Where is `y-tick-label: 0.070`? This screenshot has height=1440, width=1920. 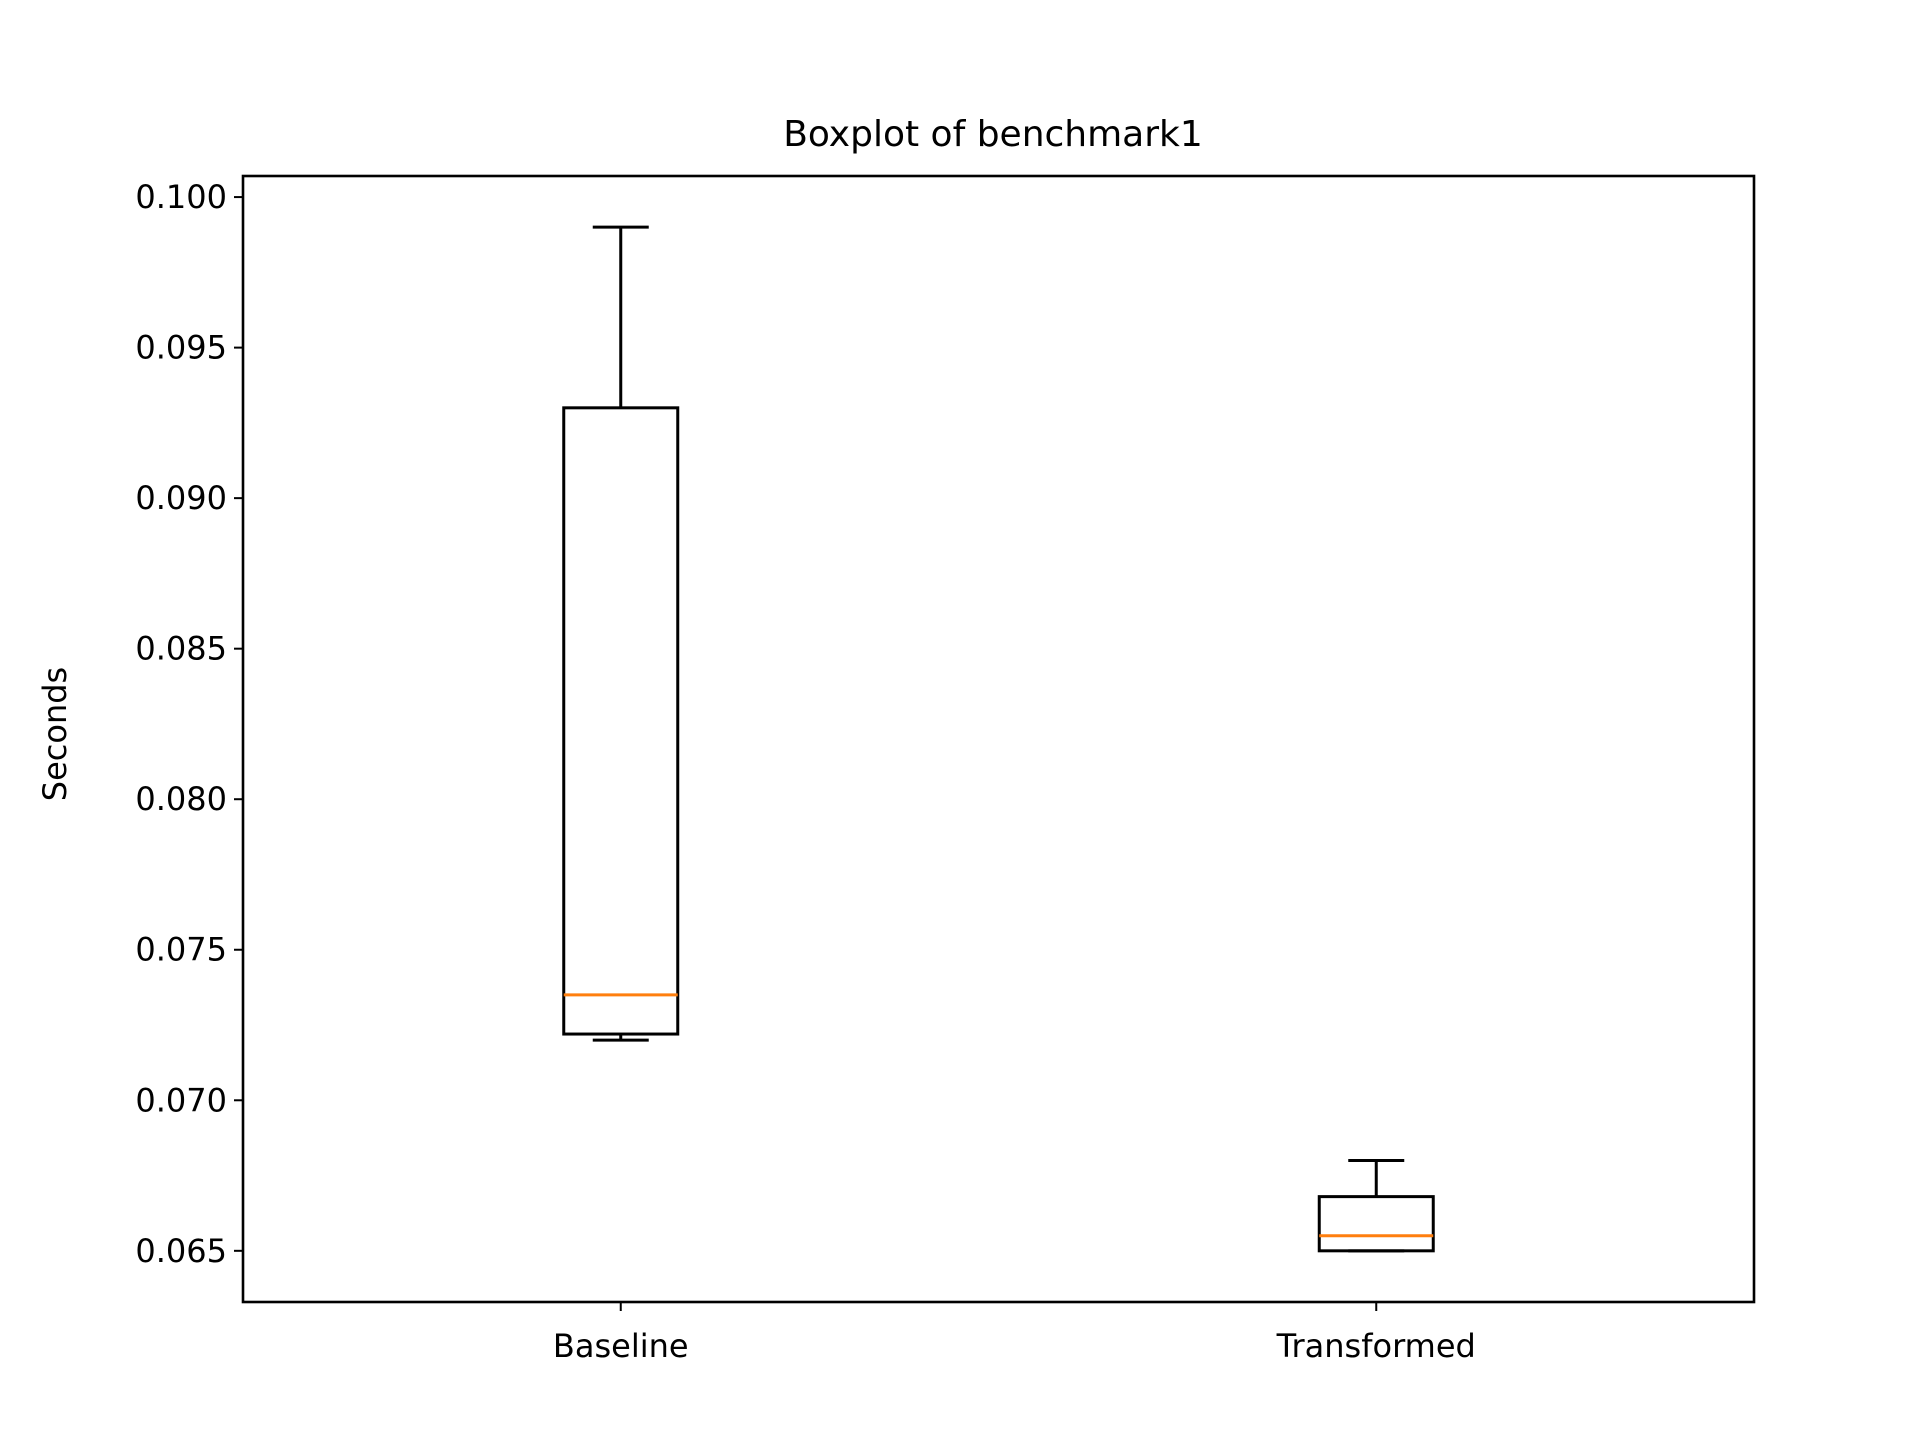 y-tick-label: 0.070 is located at coordinates (181, 1100).